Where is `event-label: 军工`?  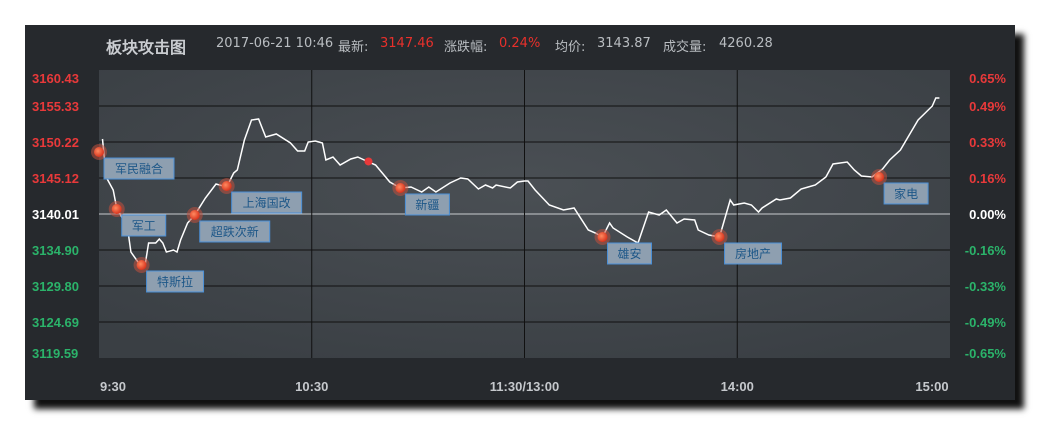 event-label: 军工 is located at coordinates (144, 226).